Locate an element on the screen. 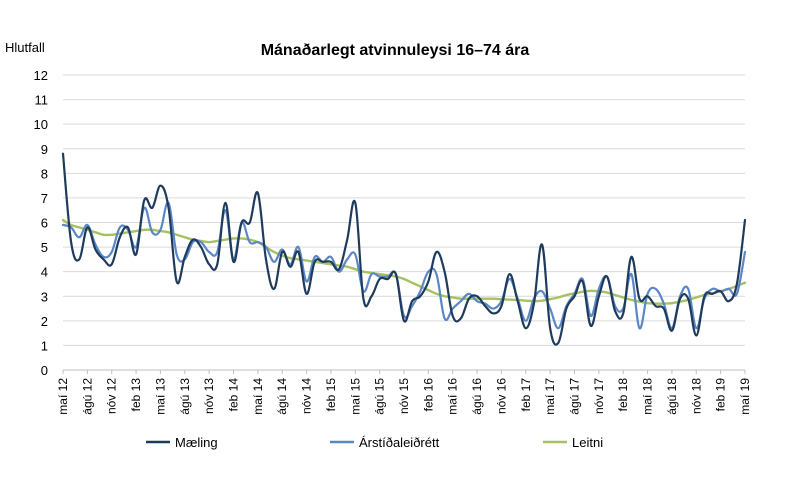  x-tick-label: ágú 12 is located at coordinates (87, 396).